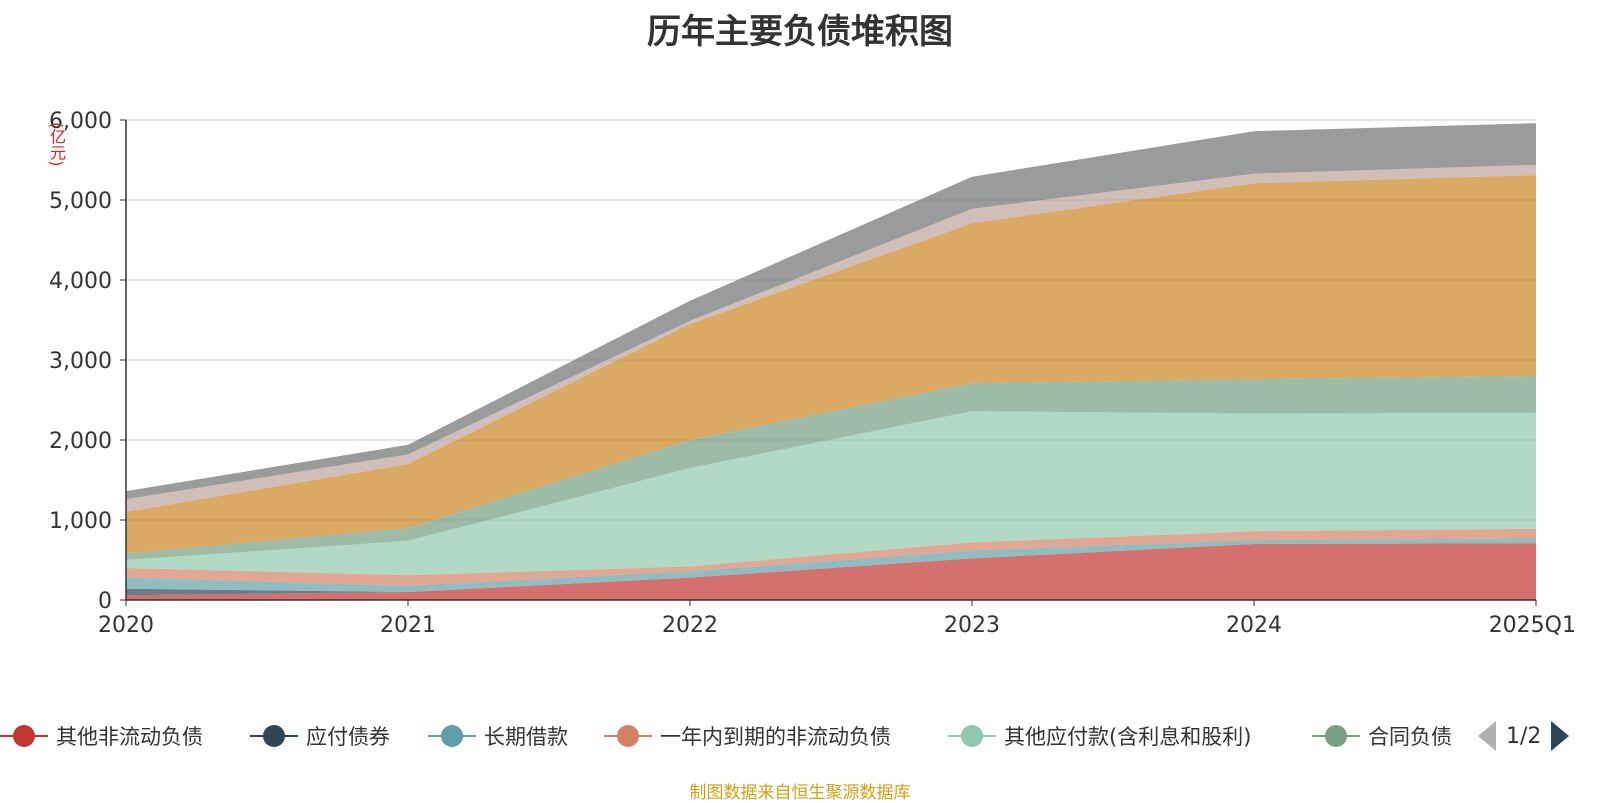 This screenshot has width=1600, height=803. I want to click on legend-item: 合同负债, so click(1382, 736).